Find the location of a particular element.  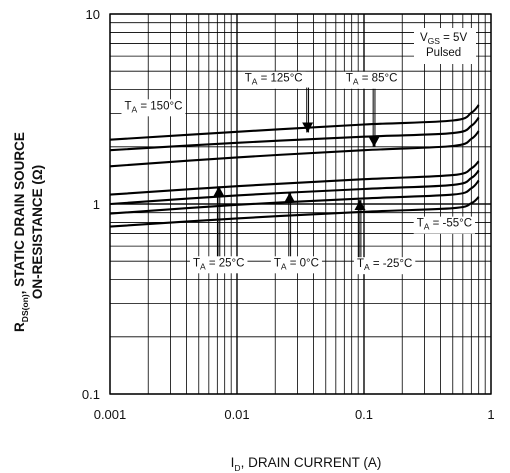

x-axis-title: ID, DRAIN CURRENT (A) is located at coordinates (306, 464).